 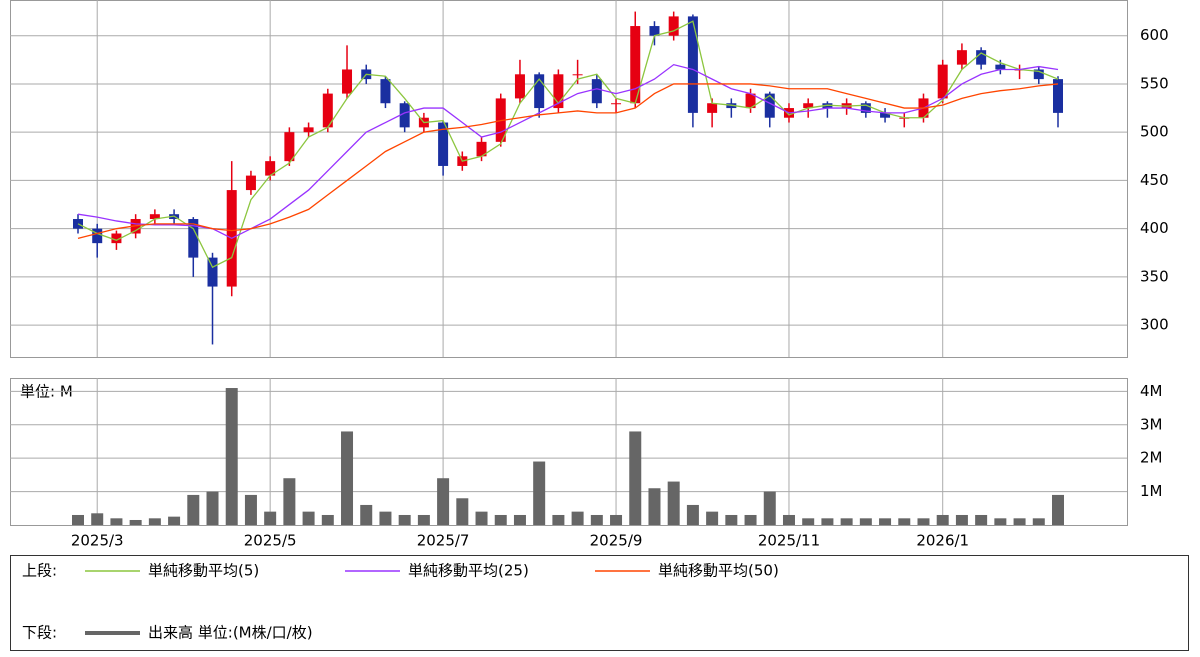 What do you see at coordinates (39, 571) in the screenshot?
I see `legend-label: 上段:` at bounding box center [39, 571].